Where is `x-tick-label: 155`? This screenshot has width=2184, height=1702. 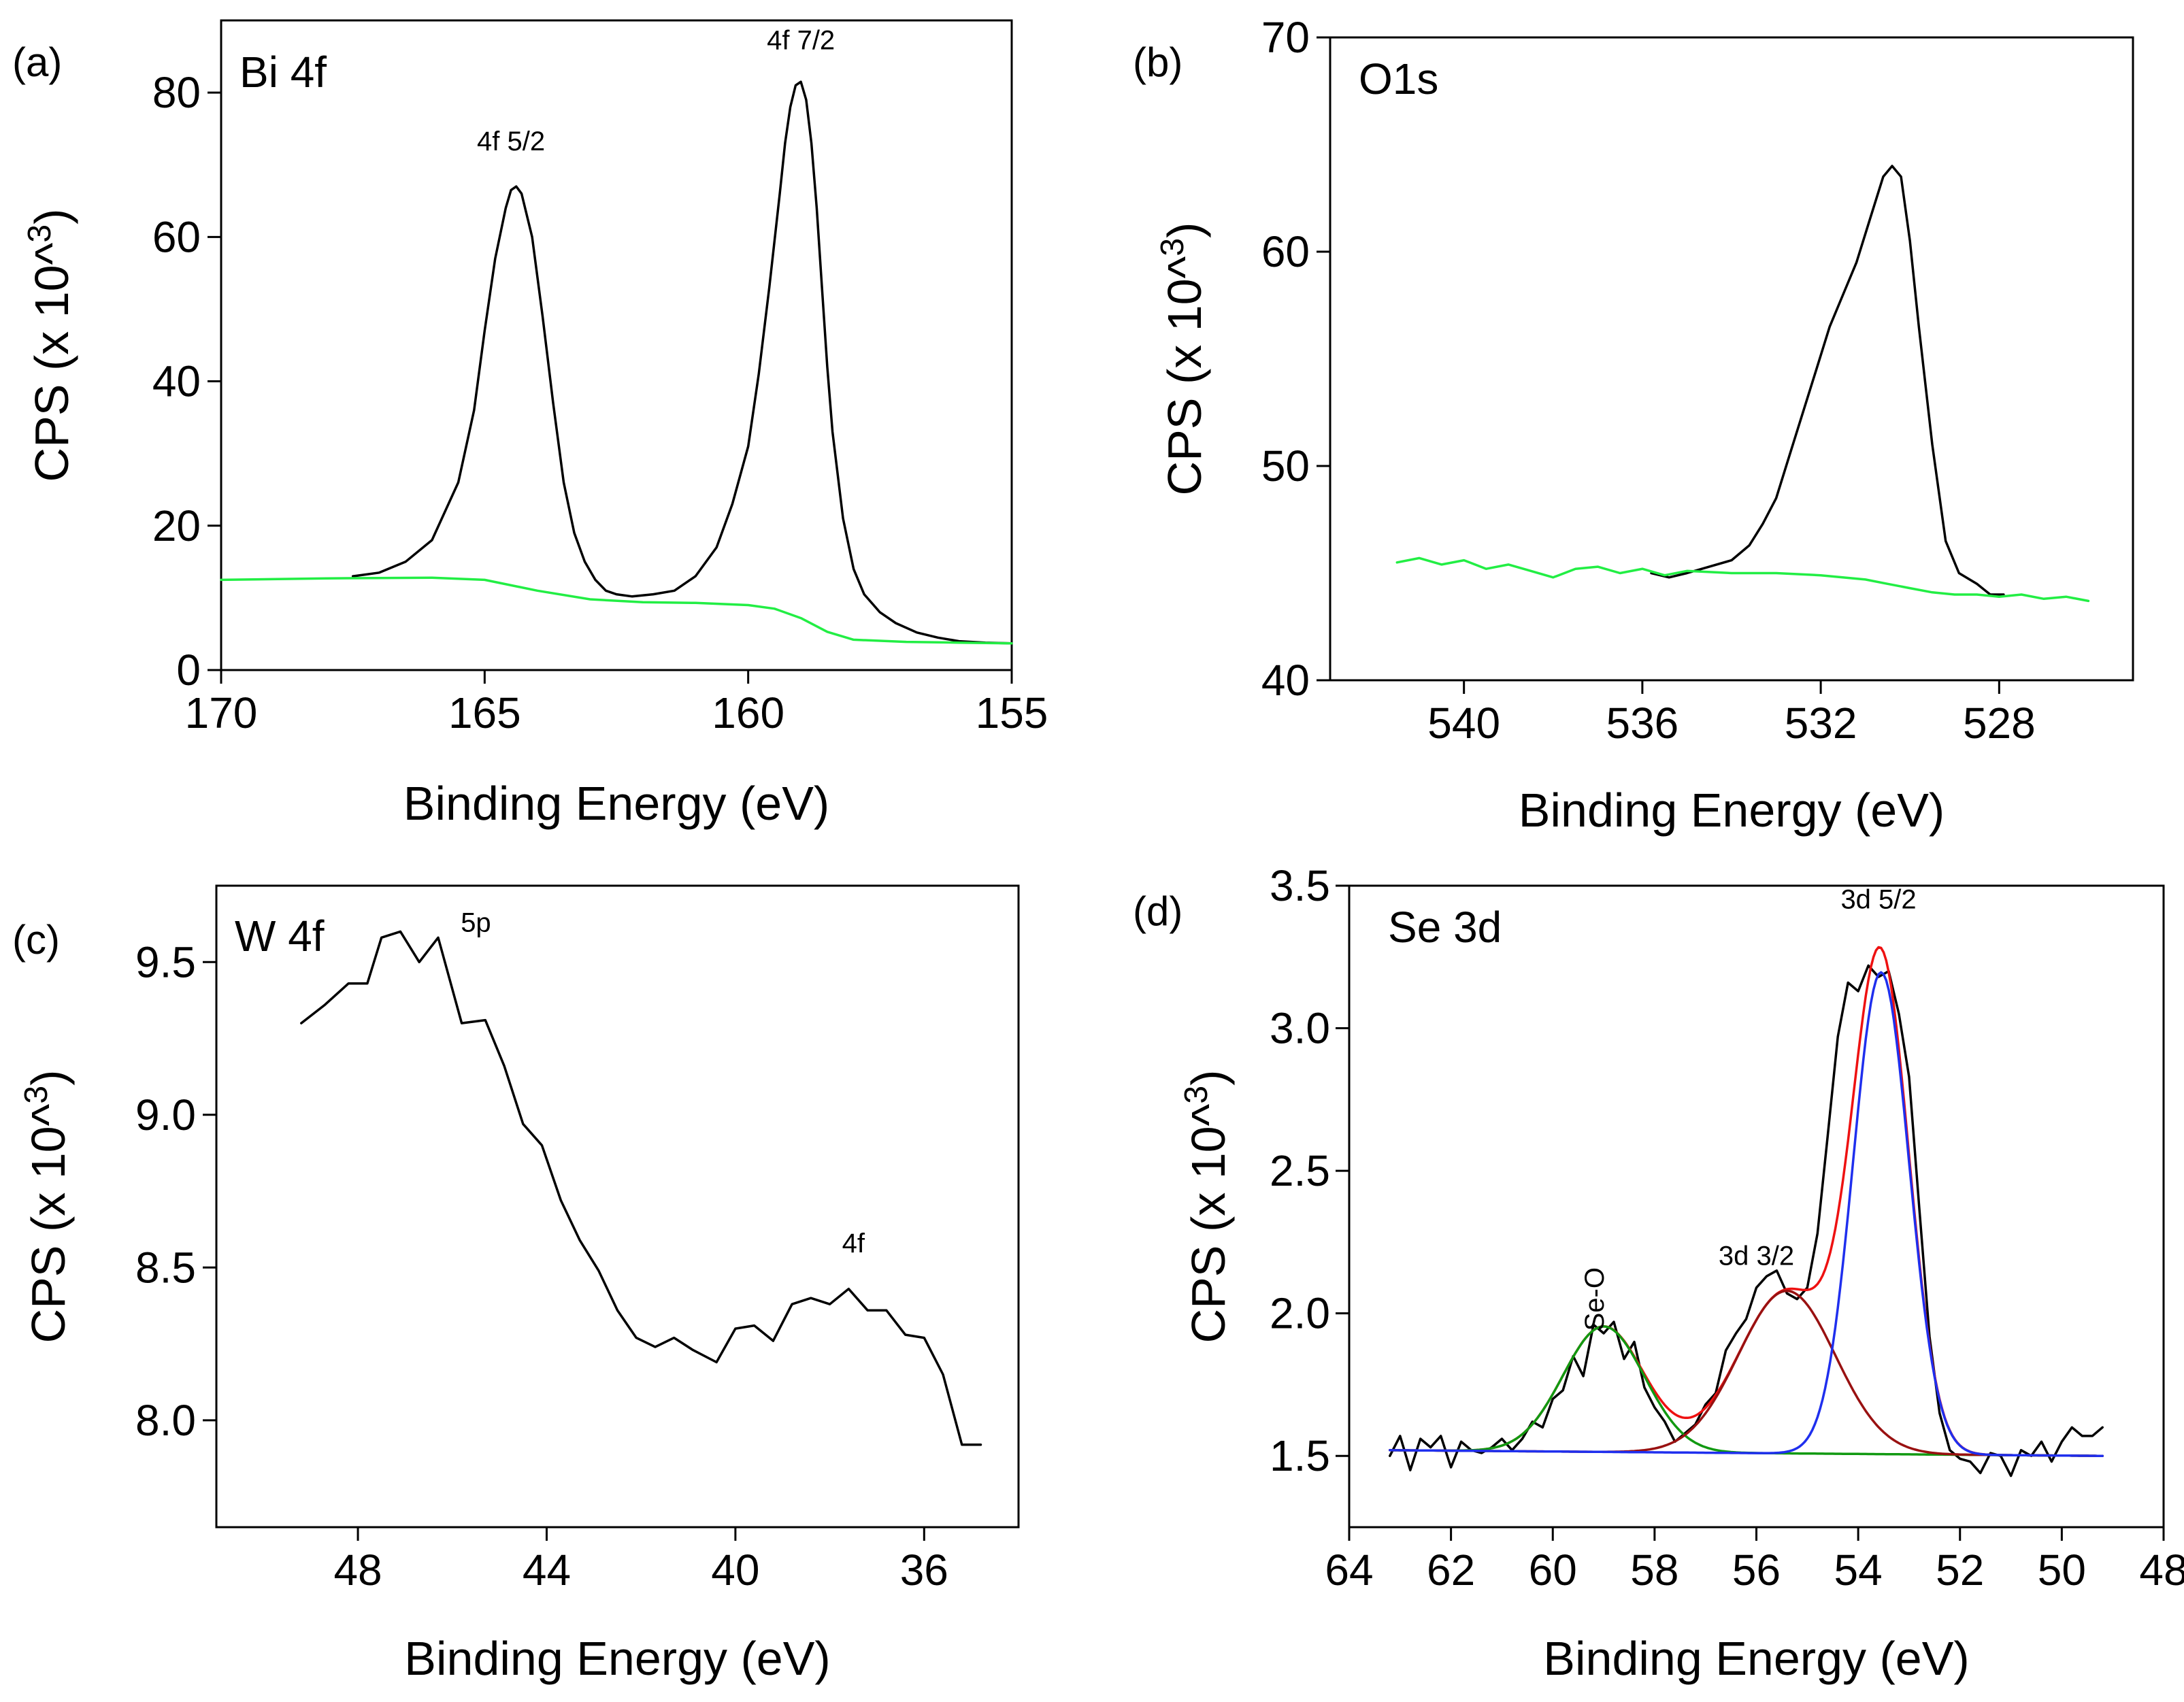 x-tick-label: 155 is located at coordinates (1012, 712).